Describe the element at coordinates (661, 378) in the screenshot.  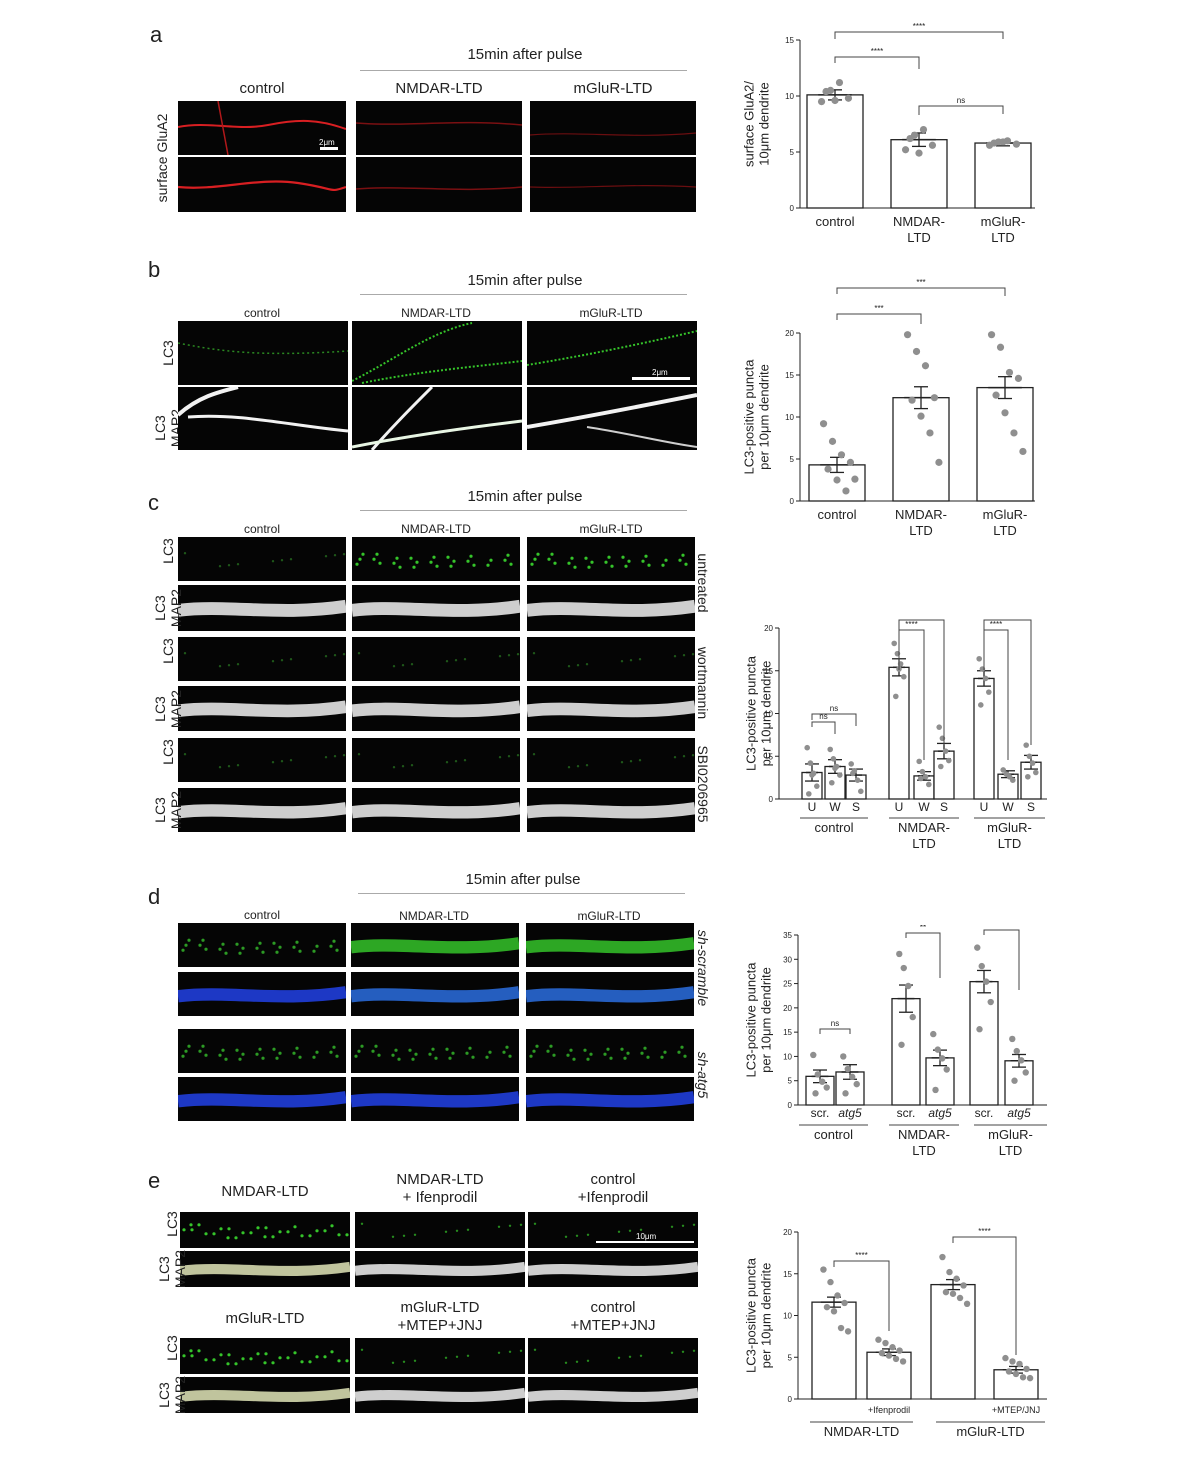
I see `panel-b-scalebar` at that location.